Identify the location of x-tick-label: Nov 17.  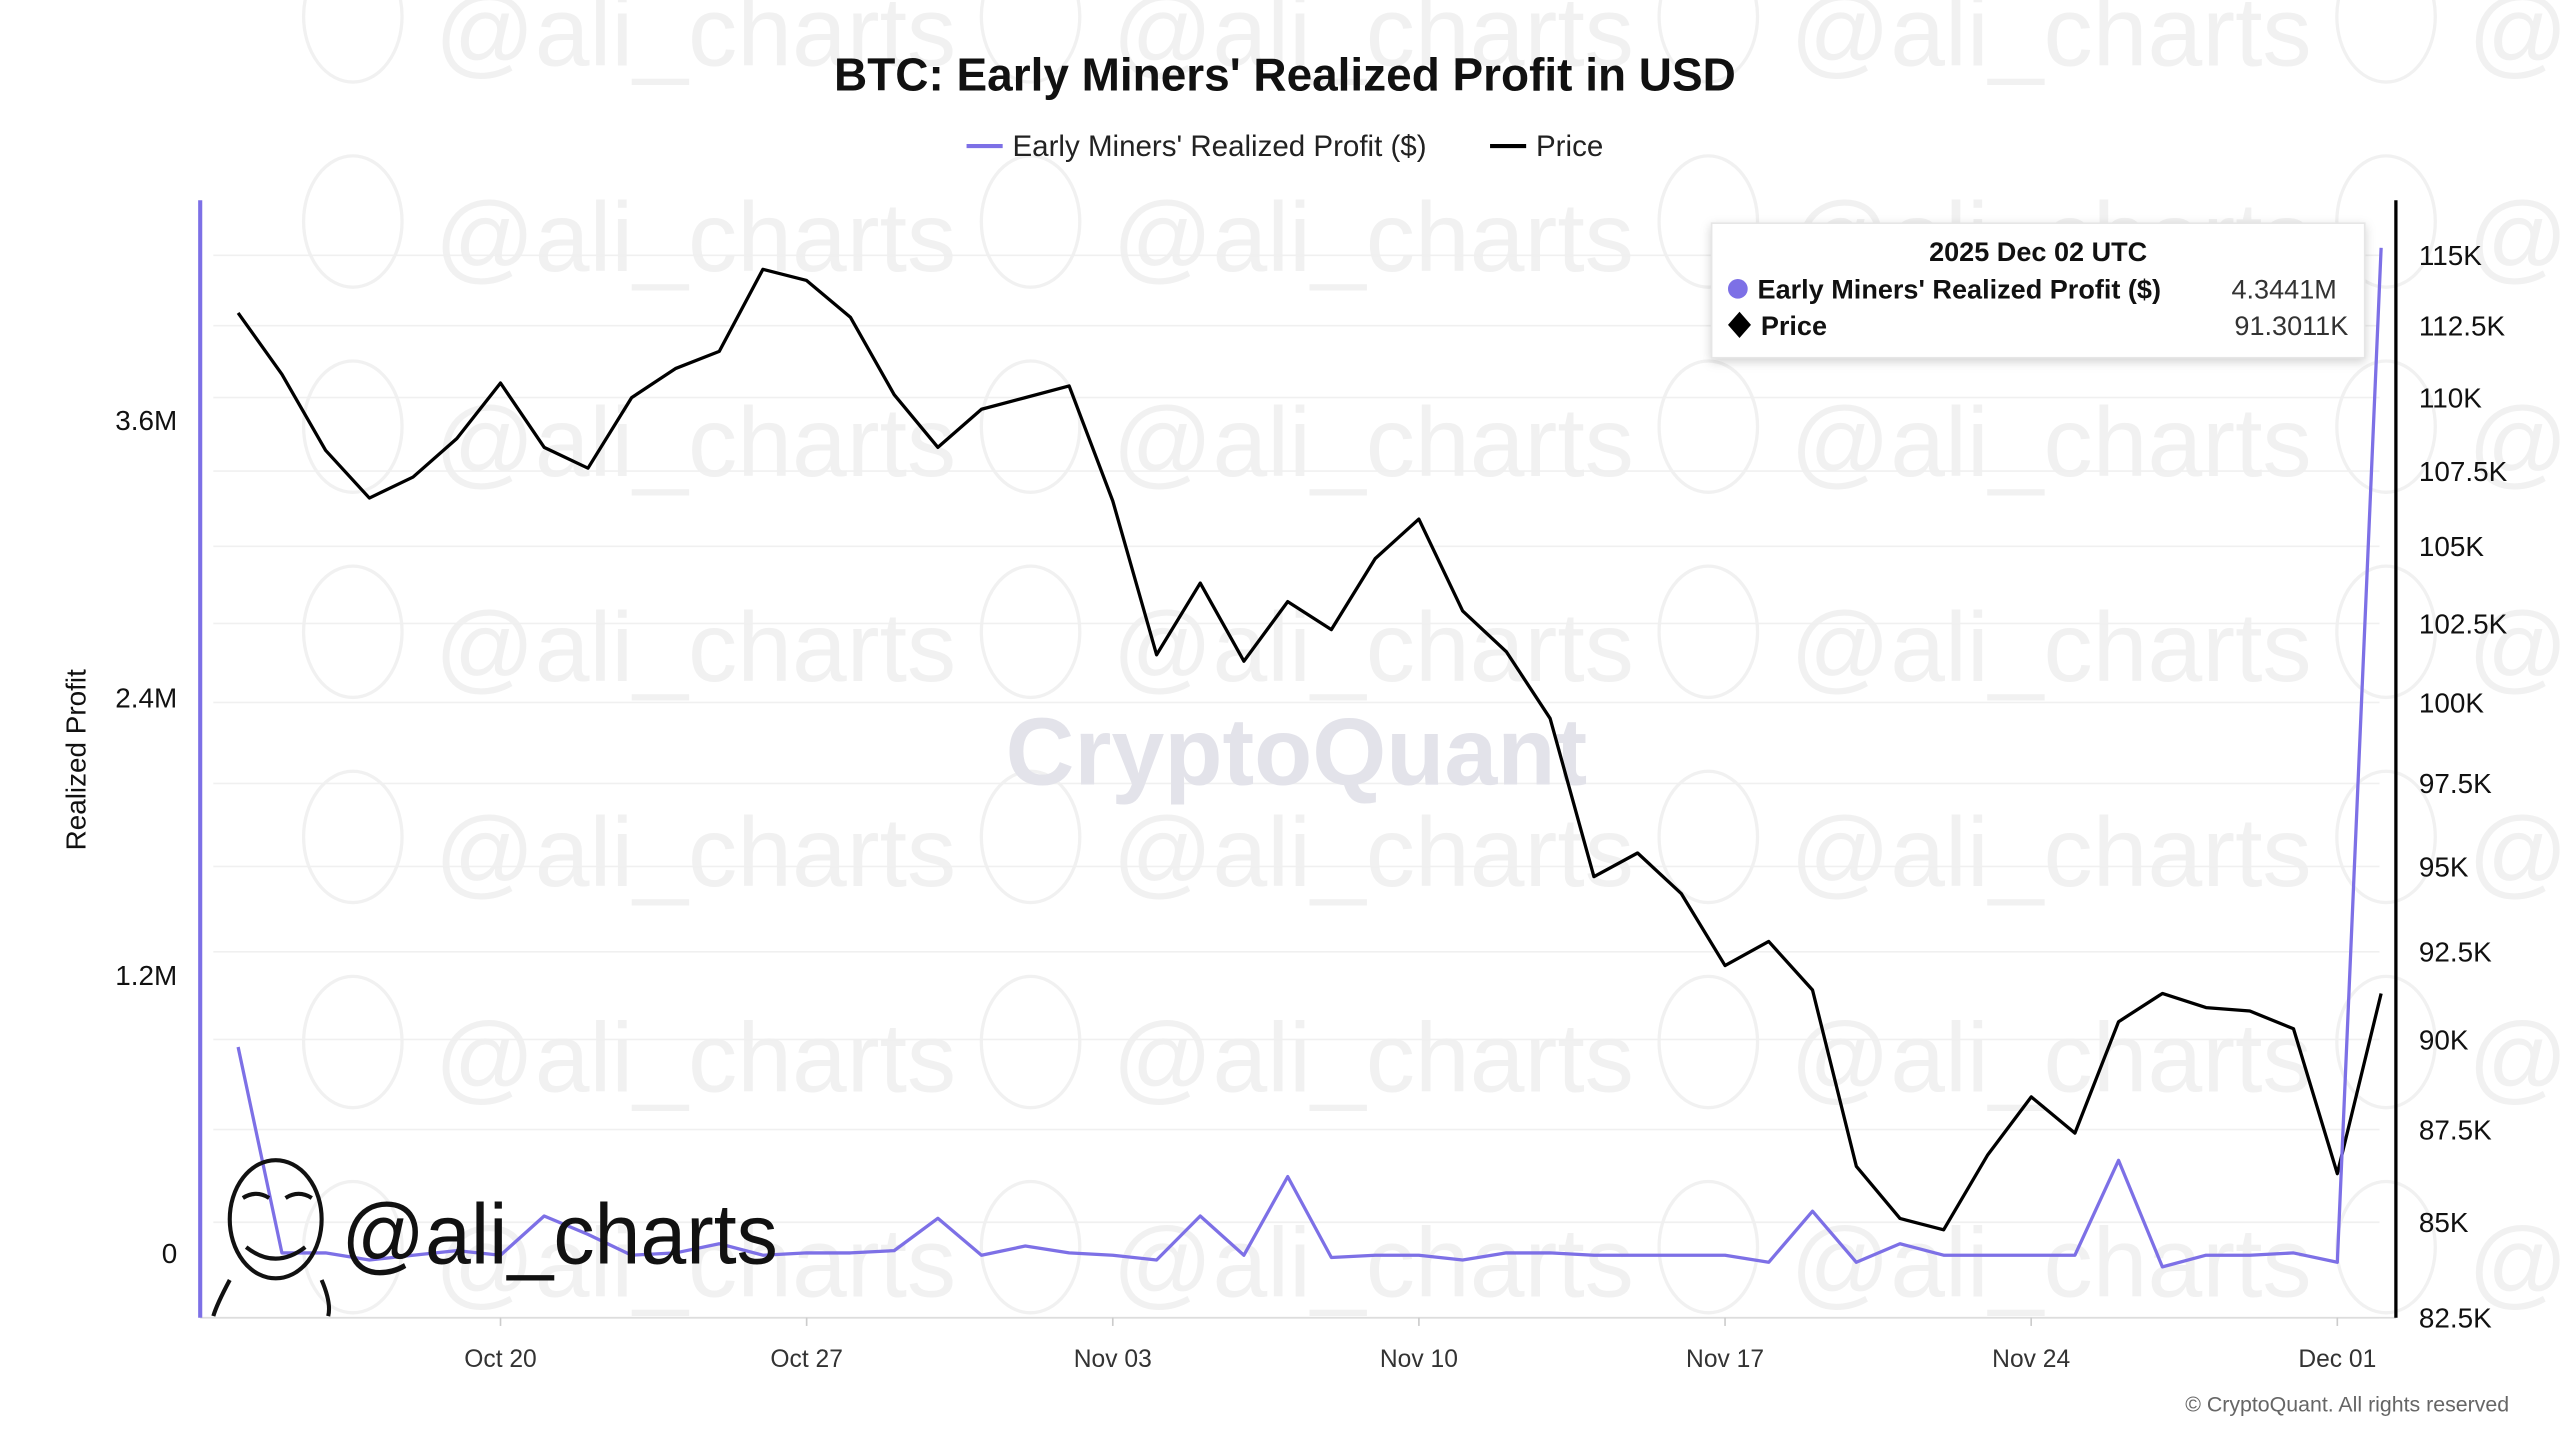
(1725, 1359).